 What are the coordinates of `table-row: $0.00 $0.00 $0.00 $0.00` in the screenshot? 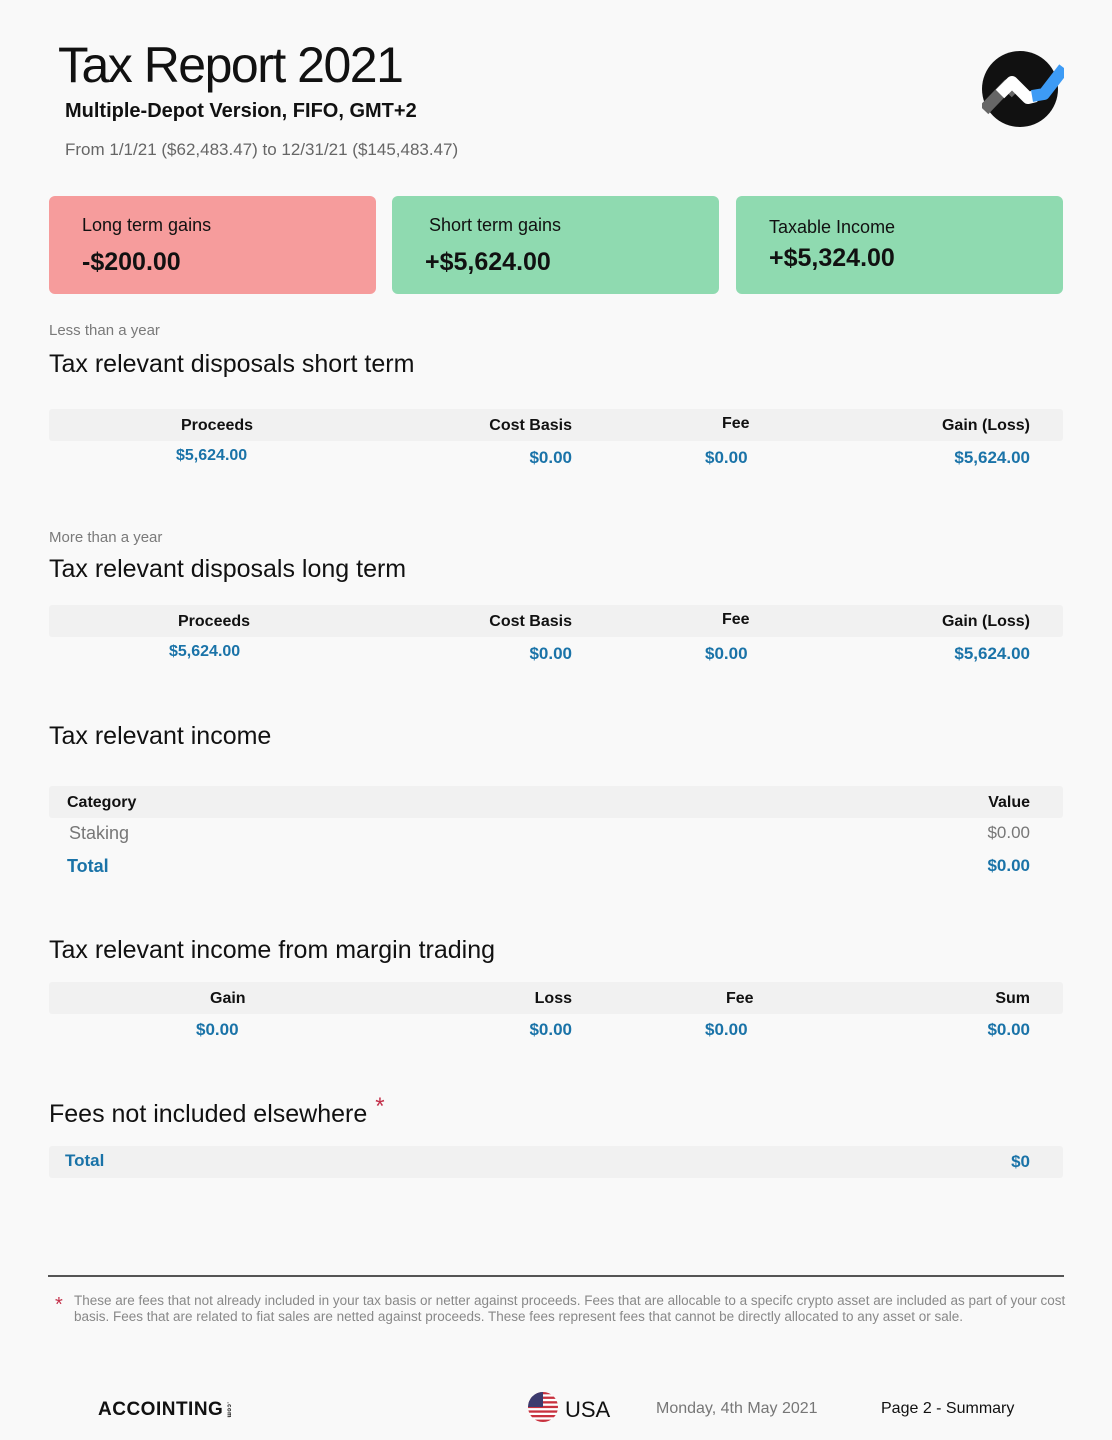 It's located at (556, 1032).